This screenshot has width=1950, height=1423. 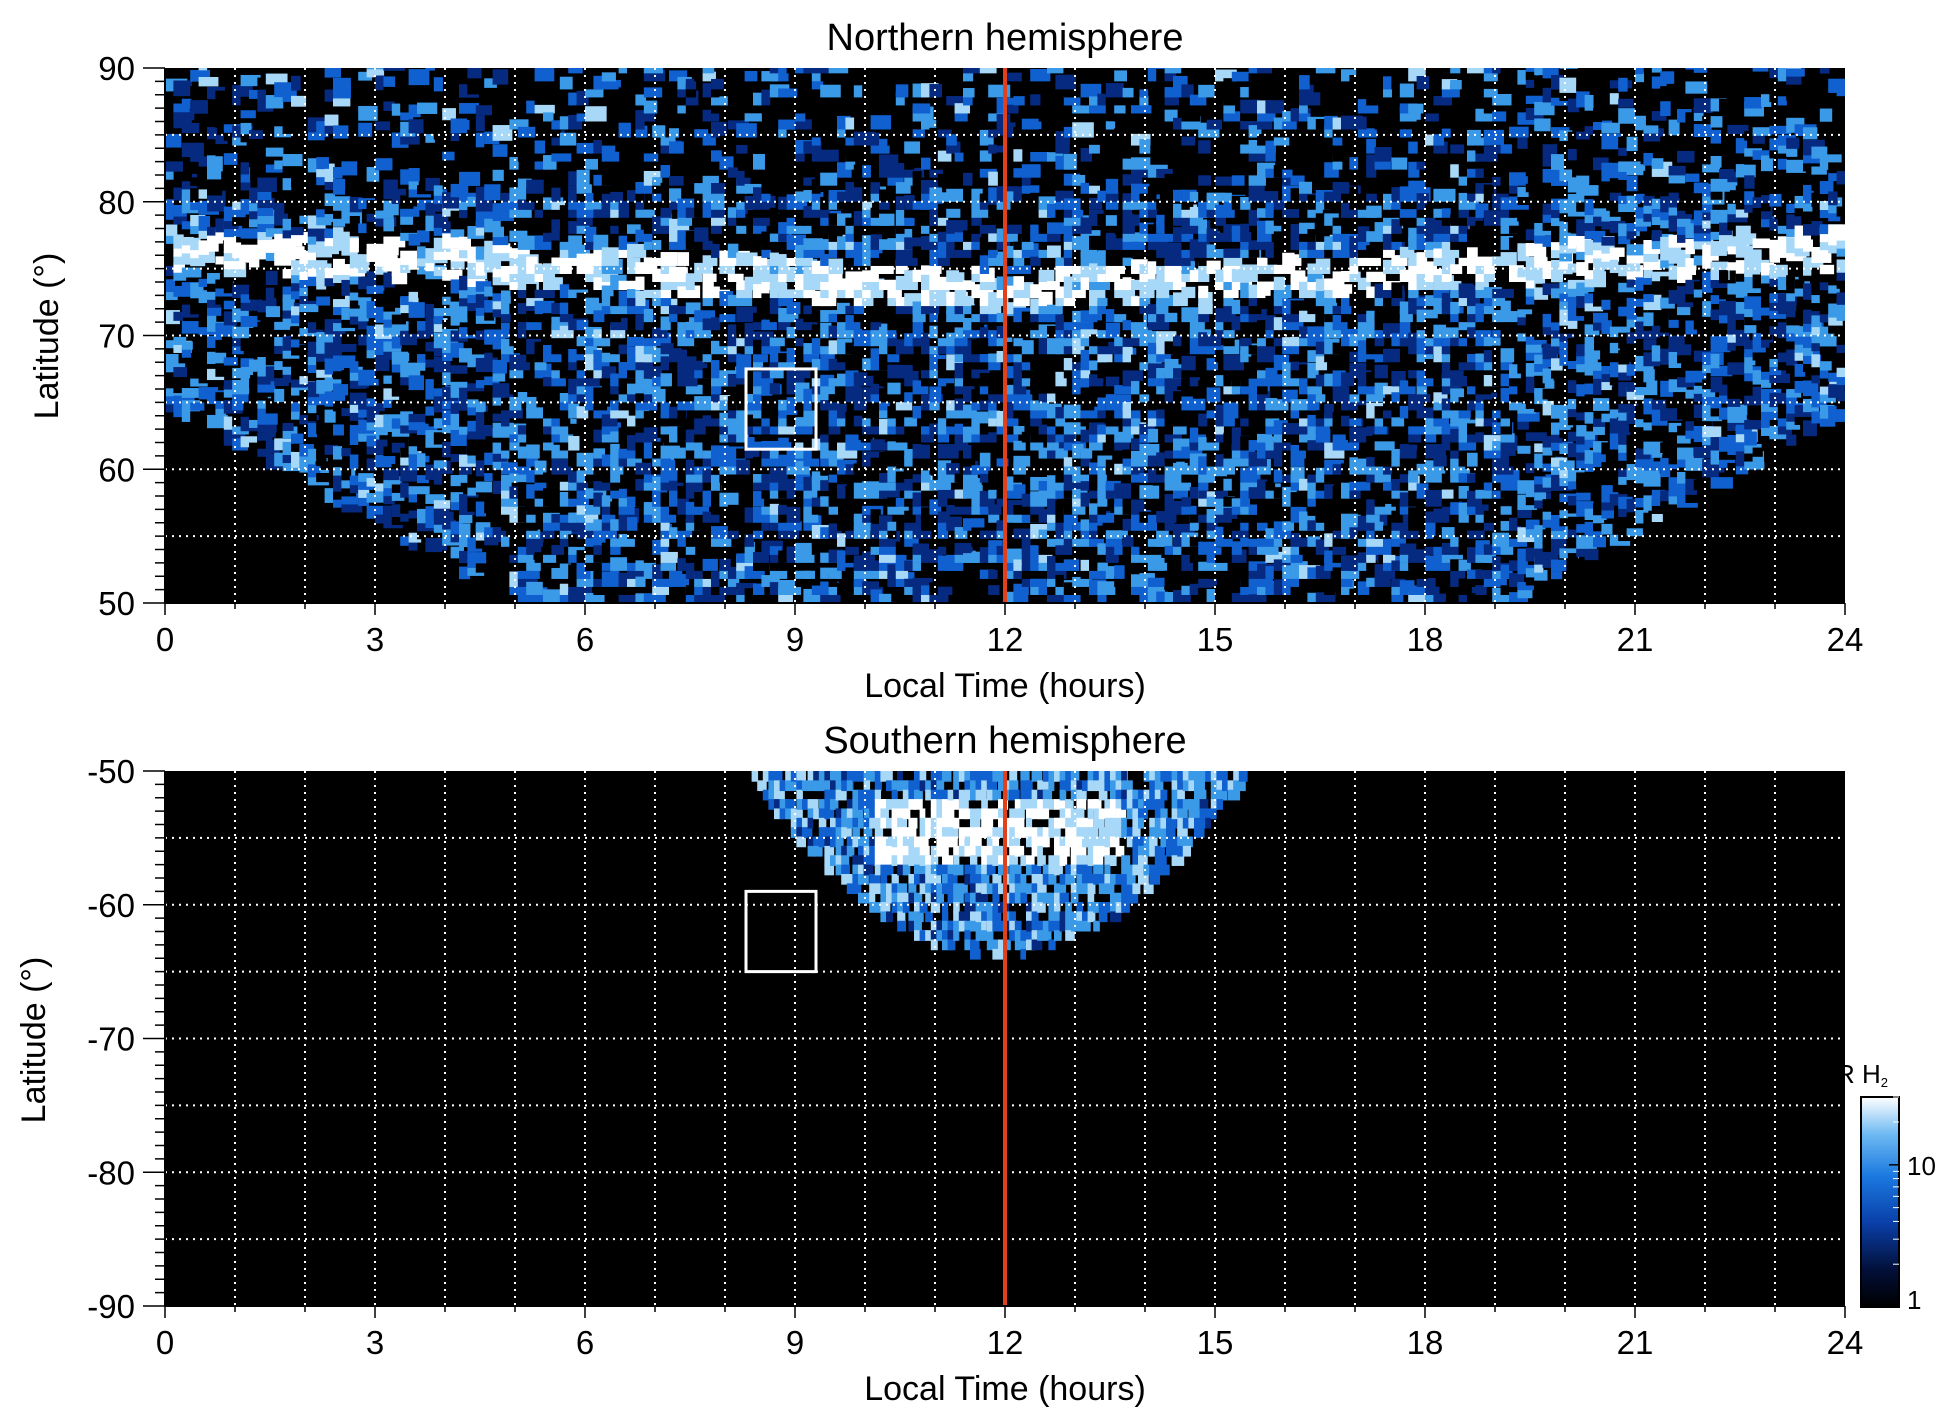 What do you see at coordinates (165, 639) in the screenshot?
I see `north-x-tick-label: 0` at bounding box center [165, 639].